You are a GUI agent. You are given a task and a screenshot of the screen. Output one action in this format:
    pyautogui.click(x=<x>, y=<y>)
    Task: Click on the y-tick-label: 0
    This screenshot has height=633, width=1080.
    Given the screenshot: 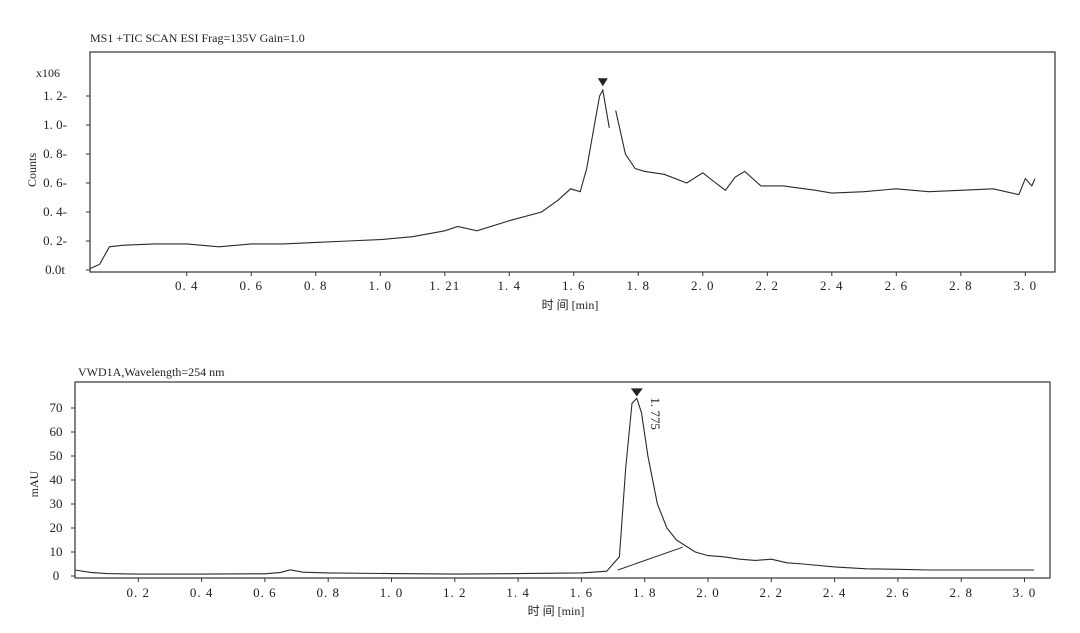 What is the action you would take?
    pyautogui.click(x=56, y=575)
    